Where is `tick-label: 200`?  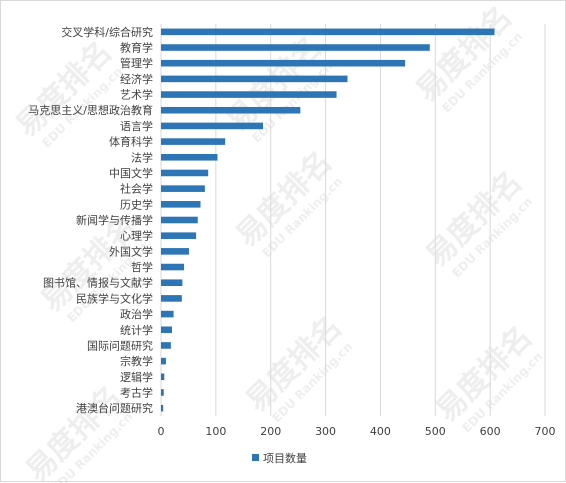
tick-label: 200 is located at coordinates (270, 431).